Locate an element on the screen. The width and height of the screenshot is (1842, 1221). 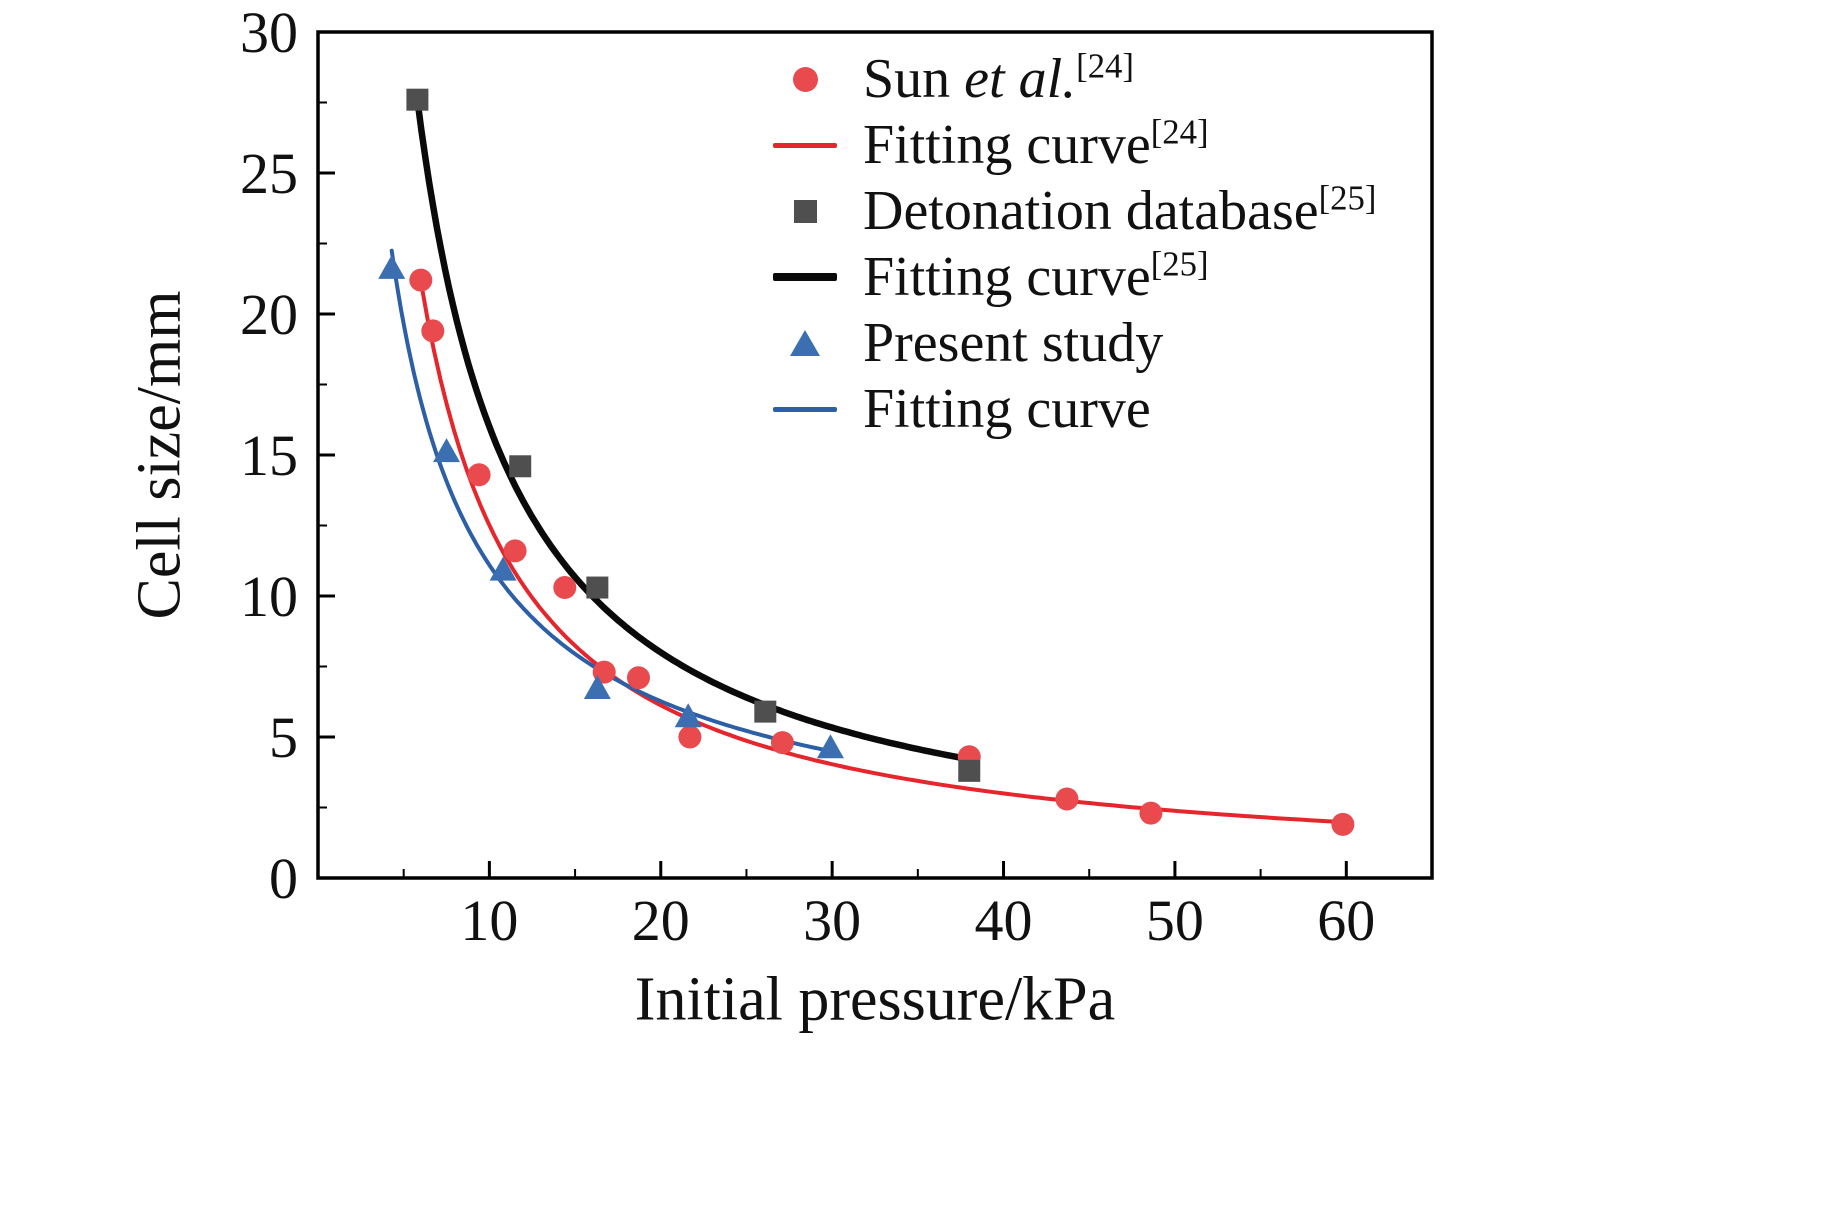
x-tick-label: 30 is located at coordinates (832, 920).